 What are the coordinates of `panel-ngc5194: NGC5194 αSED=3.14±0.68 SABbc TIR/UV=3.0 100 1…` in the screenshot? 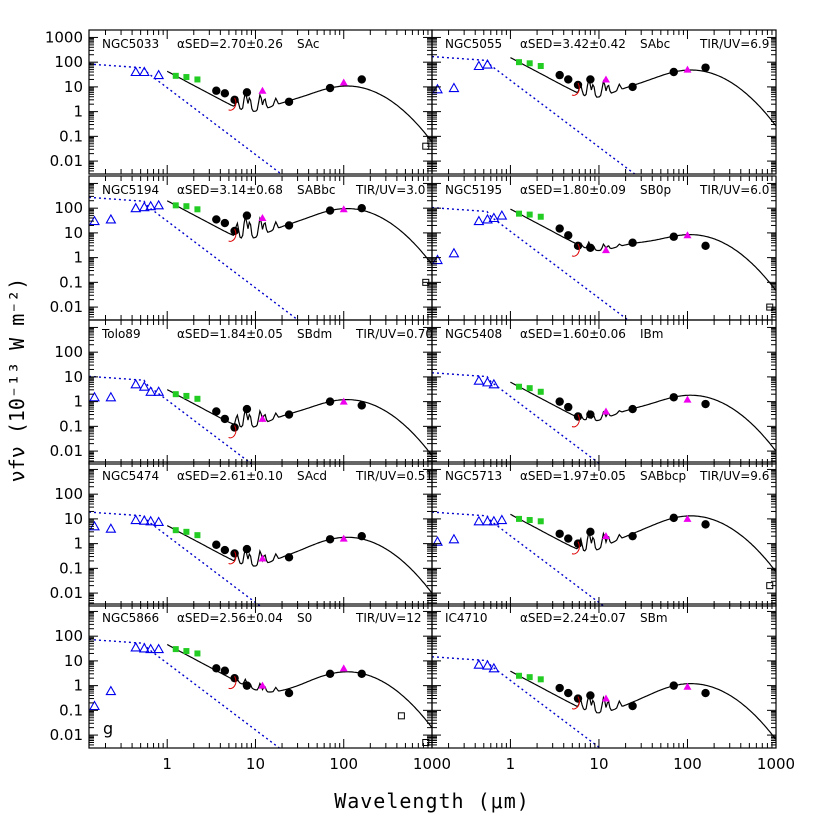 It's located at (241, 248).